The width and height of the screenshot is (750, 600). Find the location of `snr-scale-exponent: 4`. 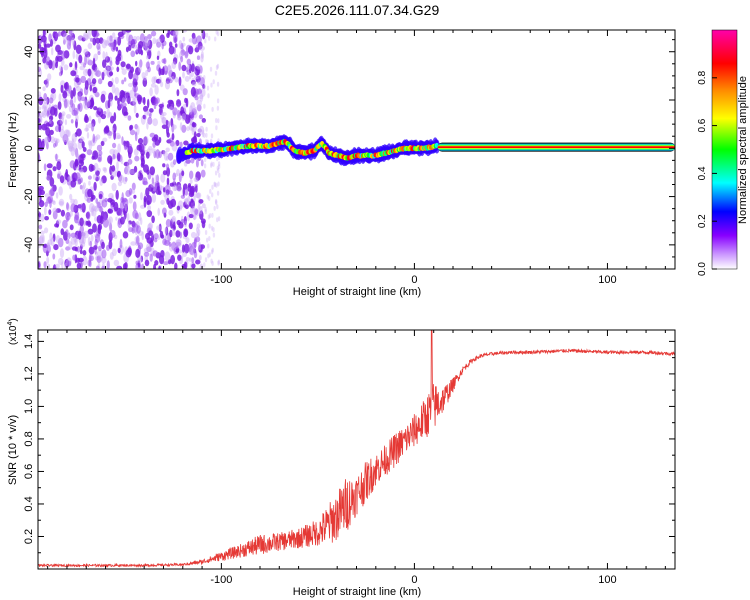

snr-scale-exponent: 4 is located at coordinates (10, 324).